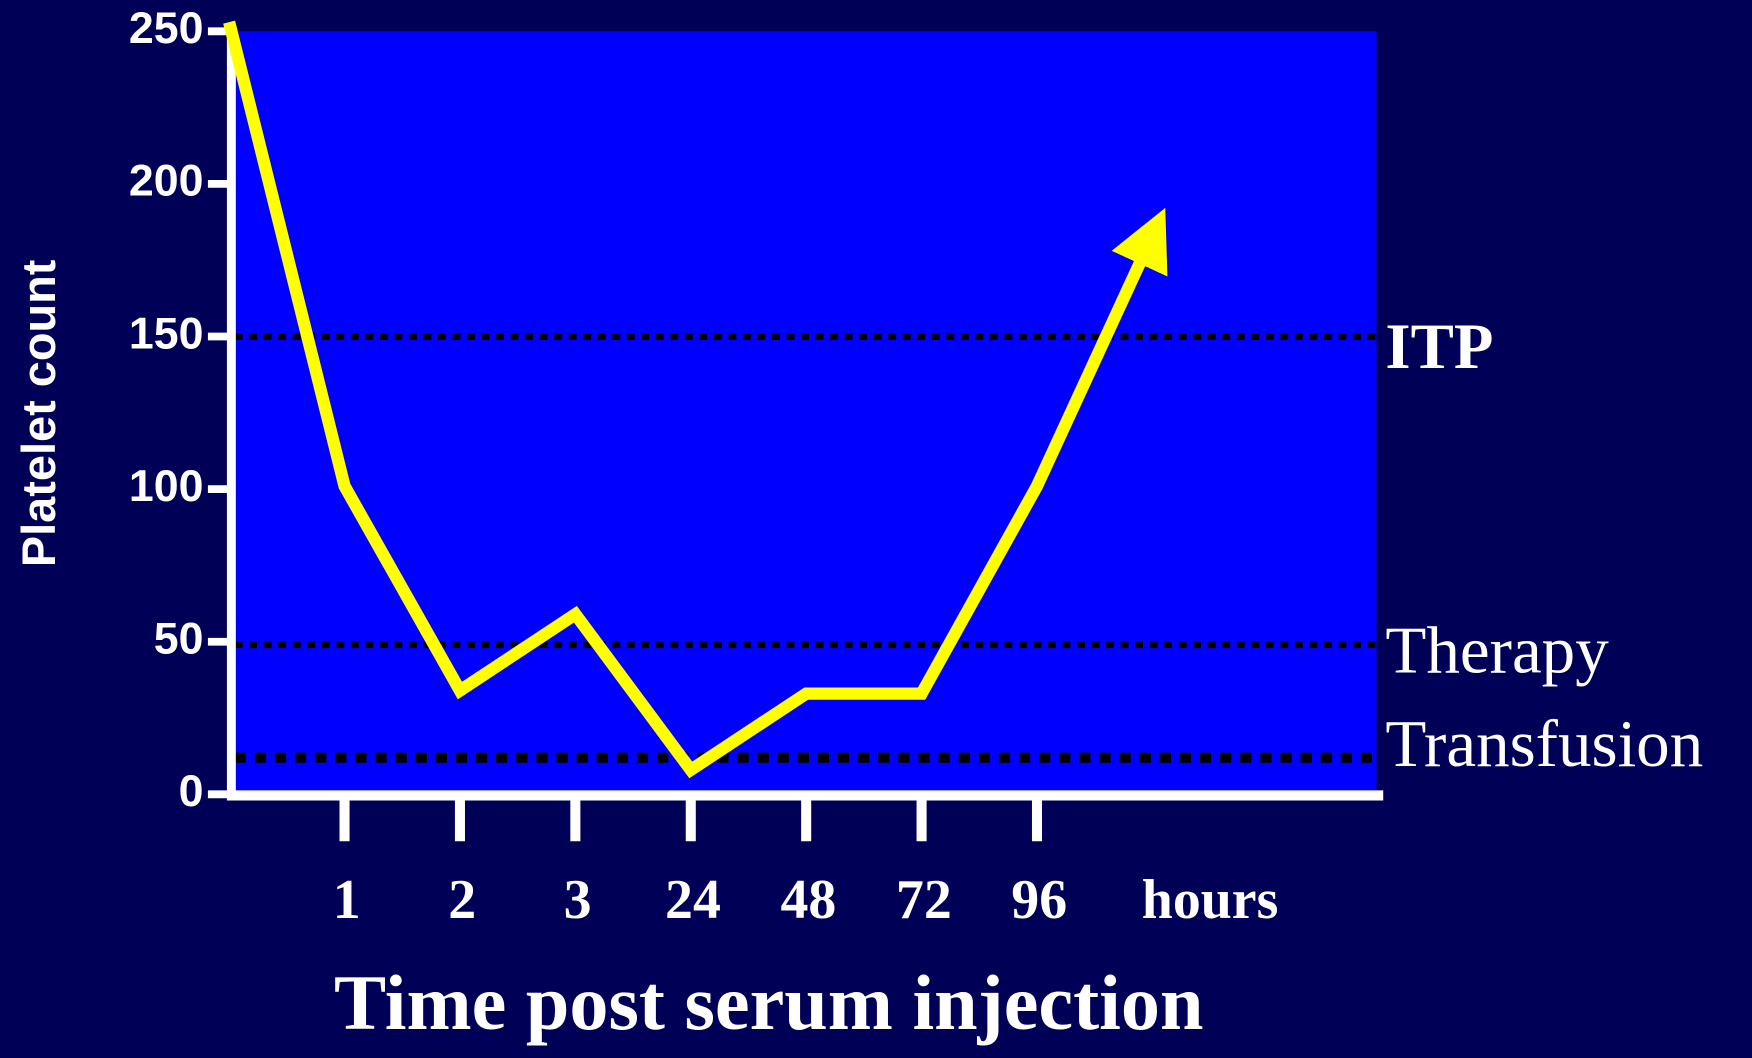  Describe the element at coordinates (39, 413) in the screenshot. I see `y-axis-label: Platelet count` at that location.